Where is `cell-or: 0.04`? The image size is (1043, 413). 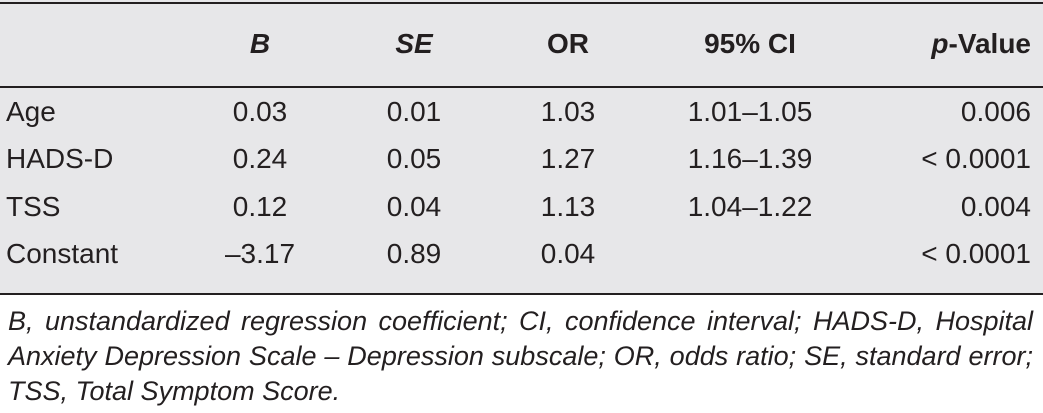 cell-or: 0.04 is located at coordinates (568, 253).